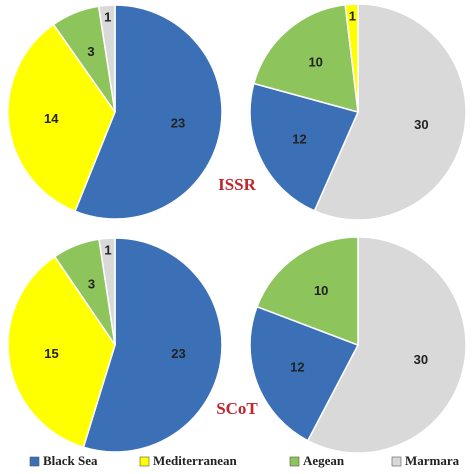  I want to click on slice-label: 15, so click(51, 353).